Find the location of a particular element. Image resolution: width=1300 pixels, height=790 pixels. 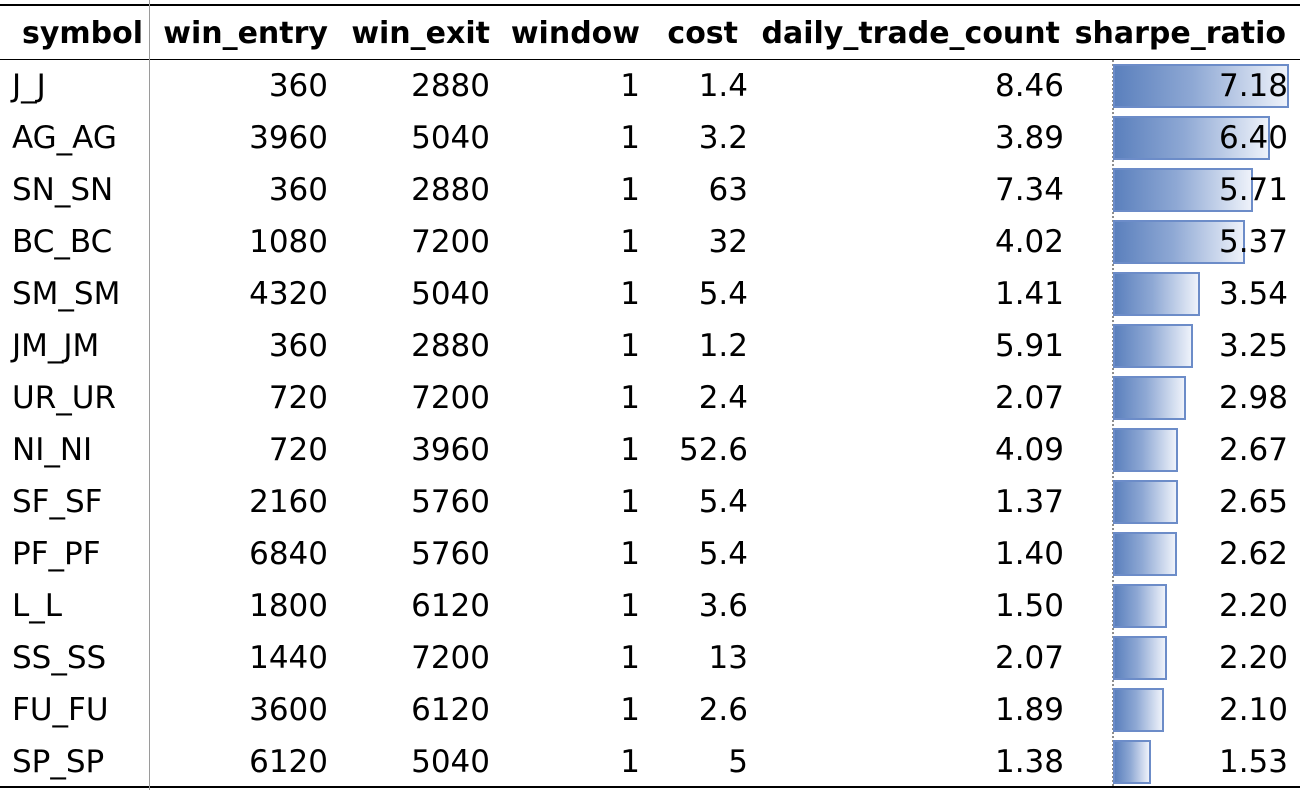

cell-win-entry: 3960 is located at coordinates (288, 138).